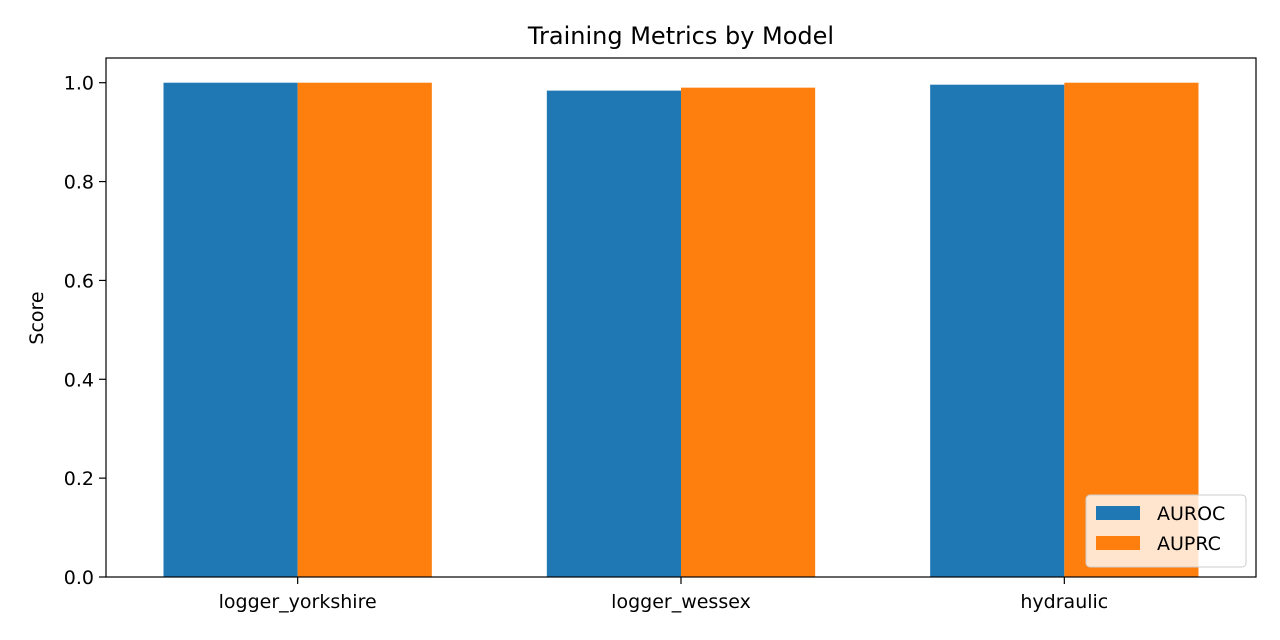 The image size is (1280, 640). Describe the element at coordinates (364, 329) in the screenshot. I see `bar-auprc-logger_yorkshire` at that location.